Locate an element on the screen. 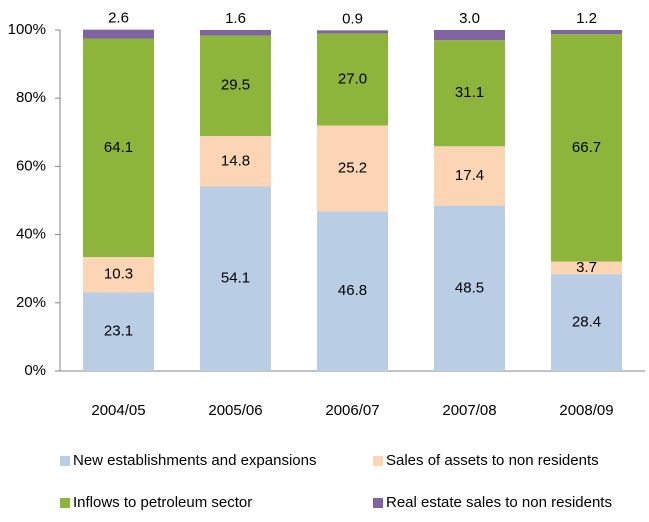 The width and height of the screenshot is (649, 522). y-tick-label: 100% is located at coordinates (27, 29).